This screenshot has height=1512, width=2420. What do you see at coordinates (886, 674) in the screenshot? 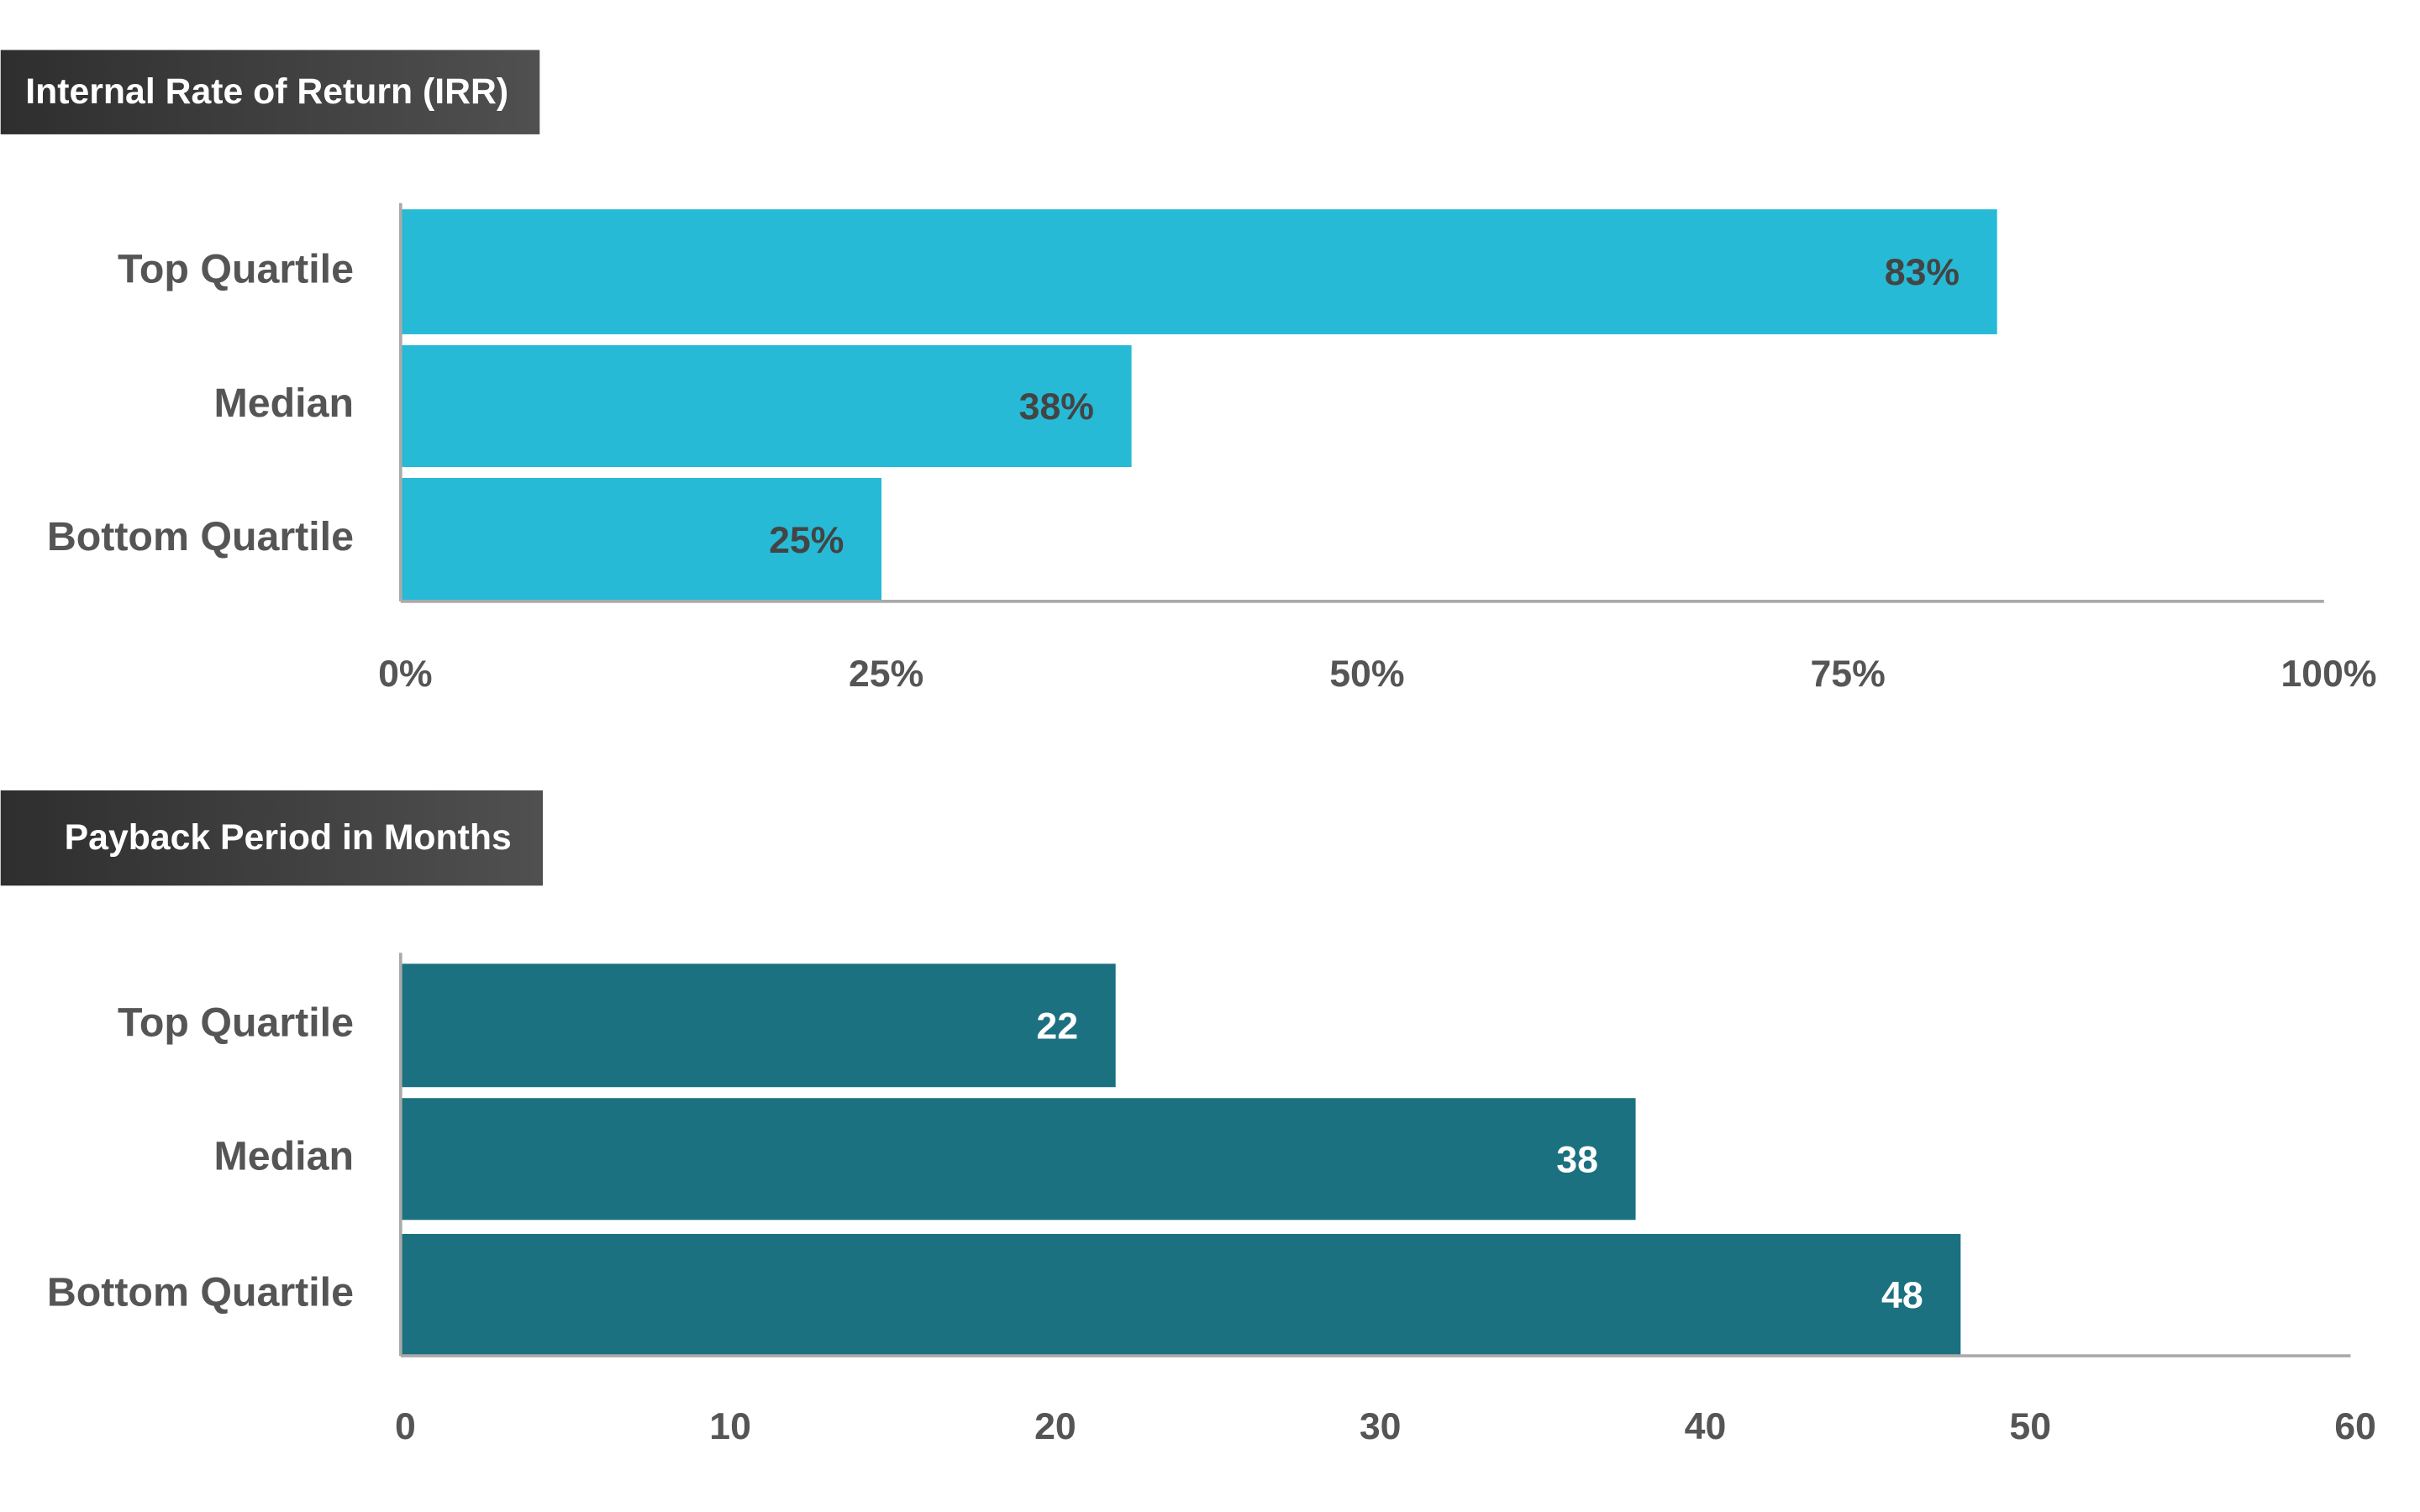
I see `x-tick-label: 25%` at bounding box center [886, 674].